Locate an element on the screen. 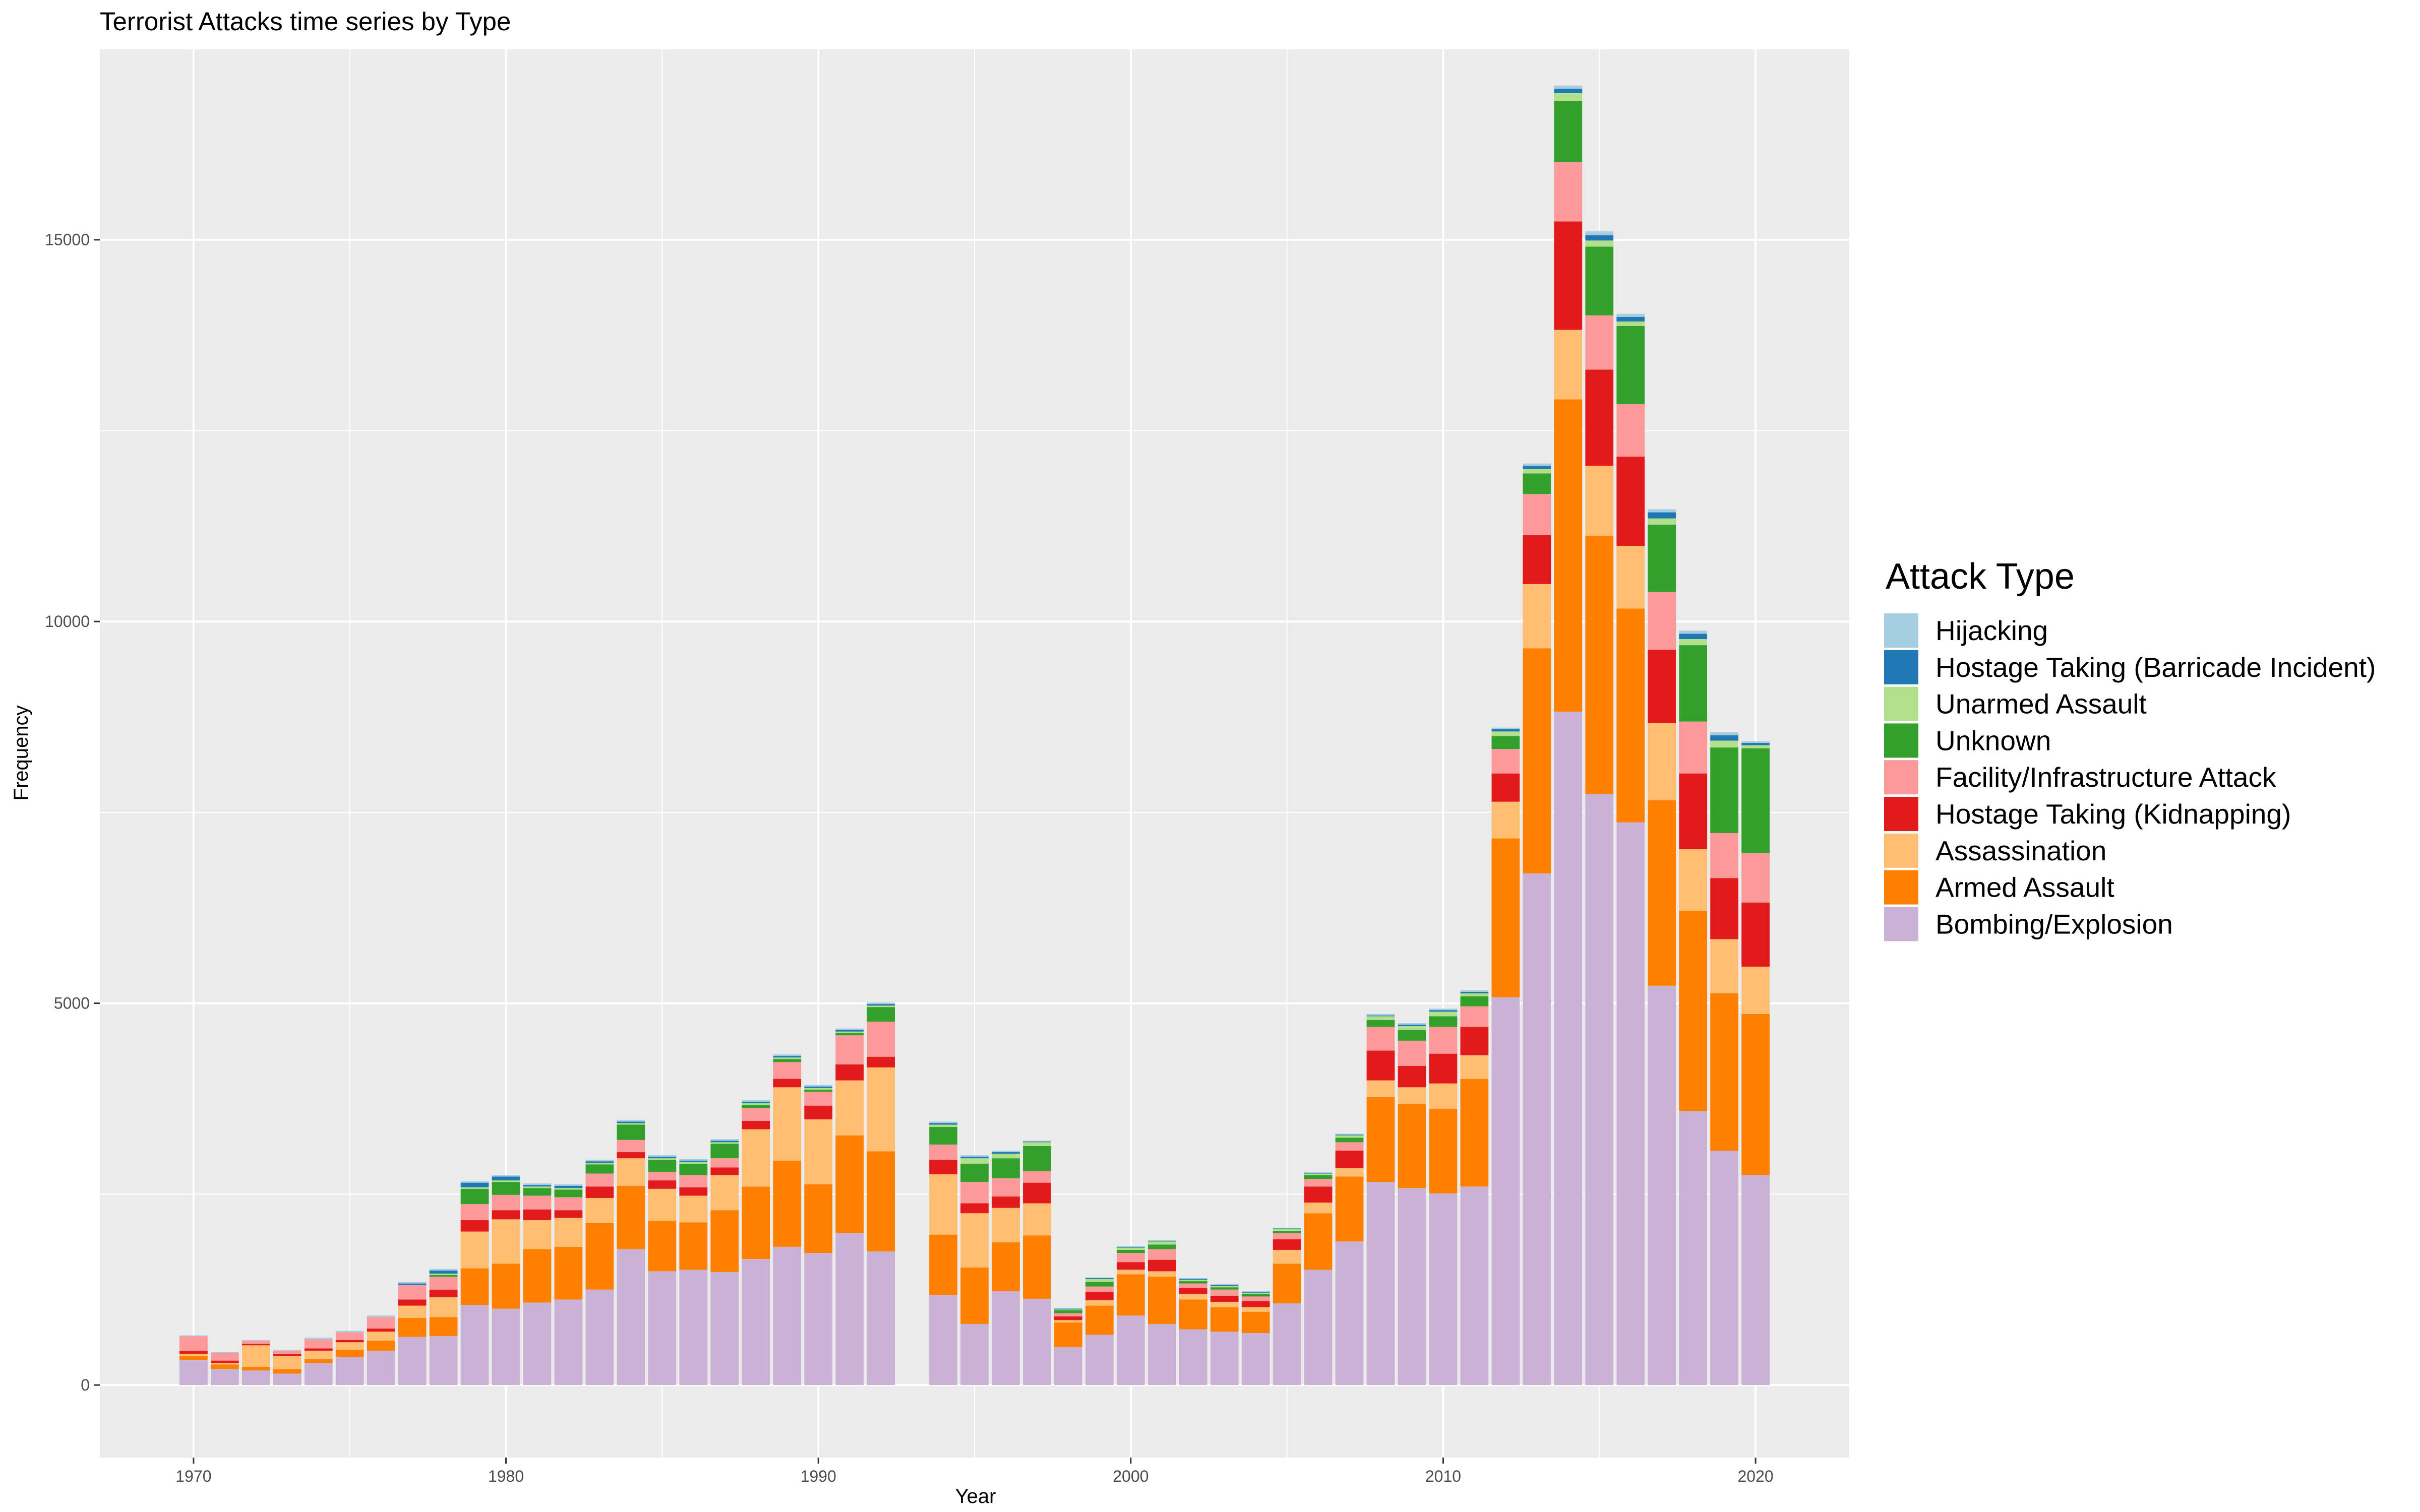  legend-key is located at coordinates (1901, 888).